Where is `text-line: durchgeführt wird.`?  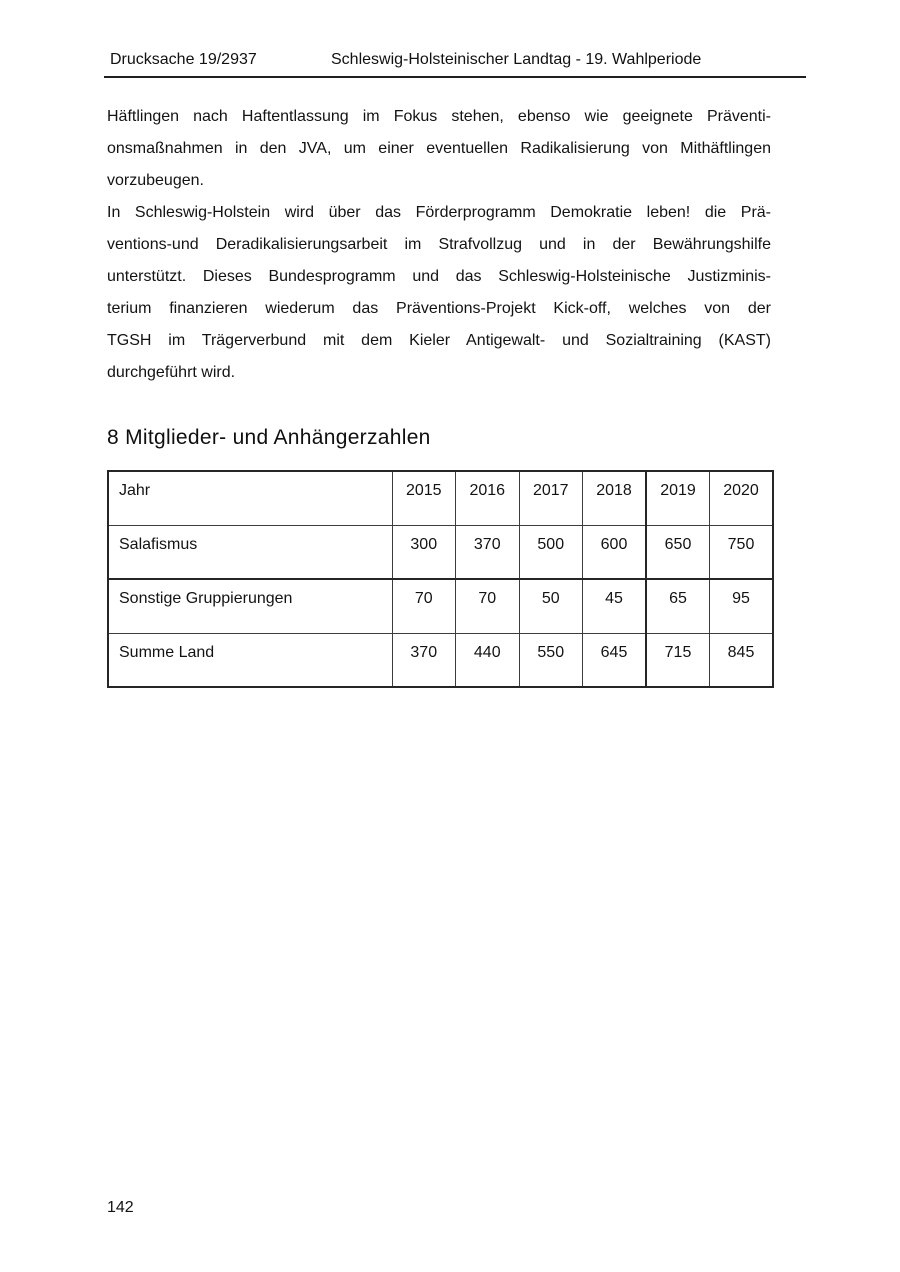
text-line: durchgeführt wird. is located at coordinates (171, 372).